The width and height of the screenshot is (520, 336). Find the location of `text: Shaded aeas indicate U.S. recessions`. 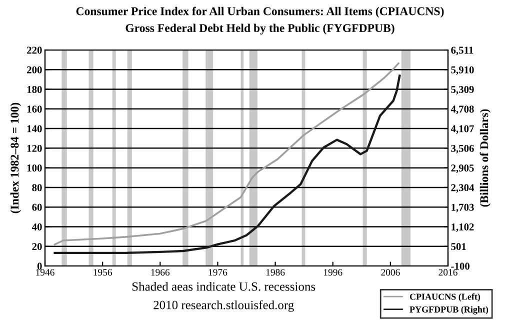

text: Shaded aeas indicate U.S. recessions is located at coordinates (224, 286).